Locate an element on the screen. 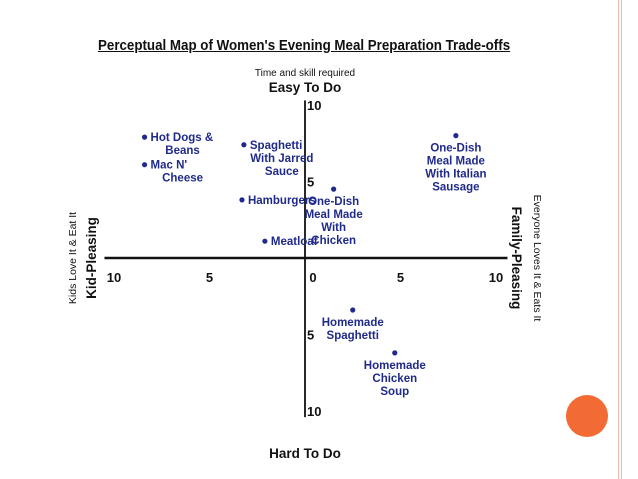  data-point: Hot Dogs & Beans is located at coordinates (177, 144).